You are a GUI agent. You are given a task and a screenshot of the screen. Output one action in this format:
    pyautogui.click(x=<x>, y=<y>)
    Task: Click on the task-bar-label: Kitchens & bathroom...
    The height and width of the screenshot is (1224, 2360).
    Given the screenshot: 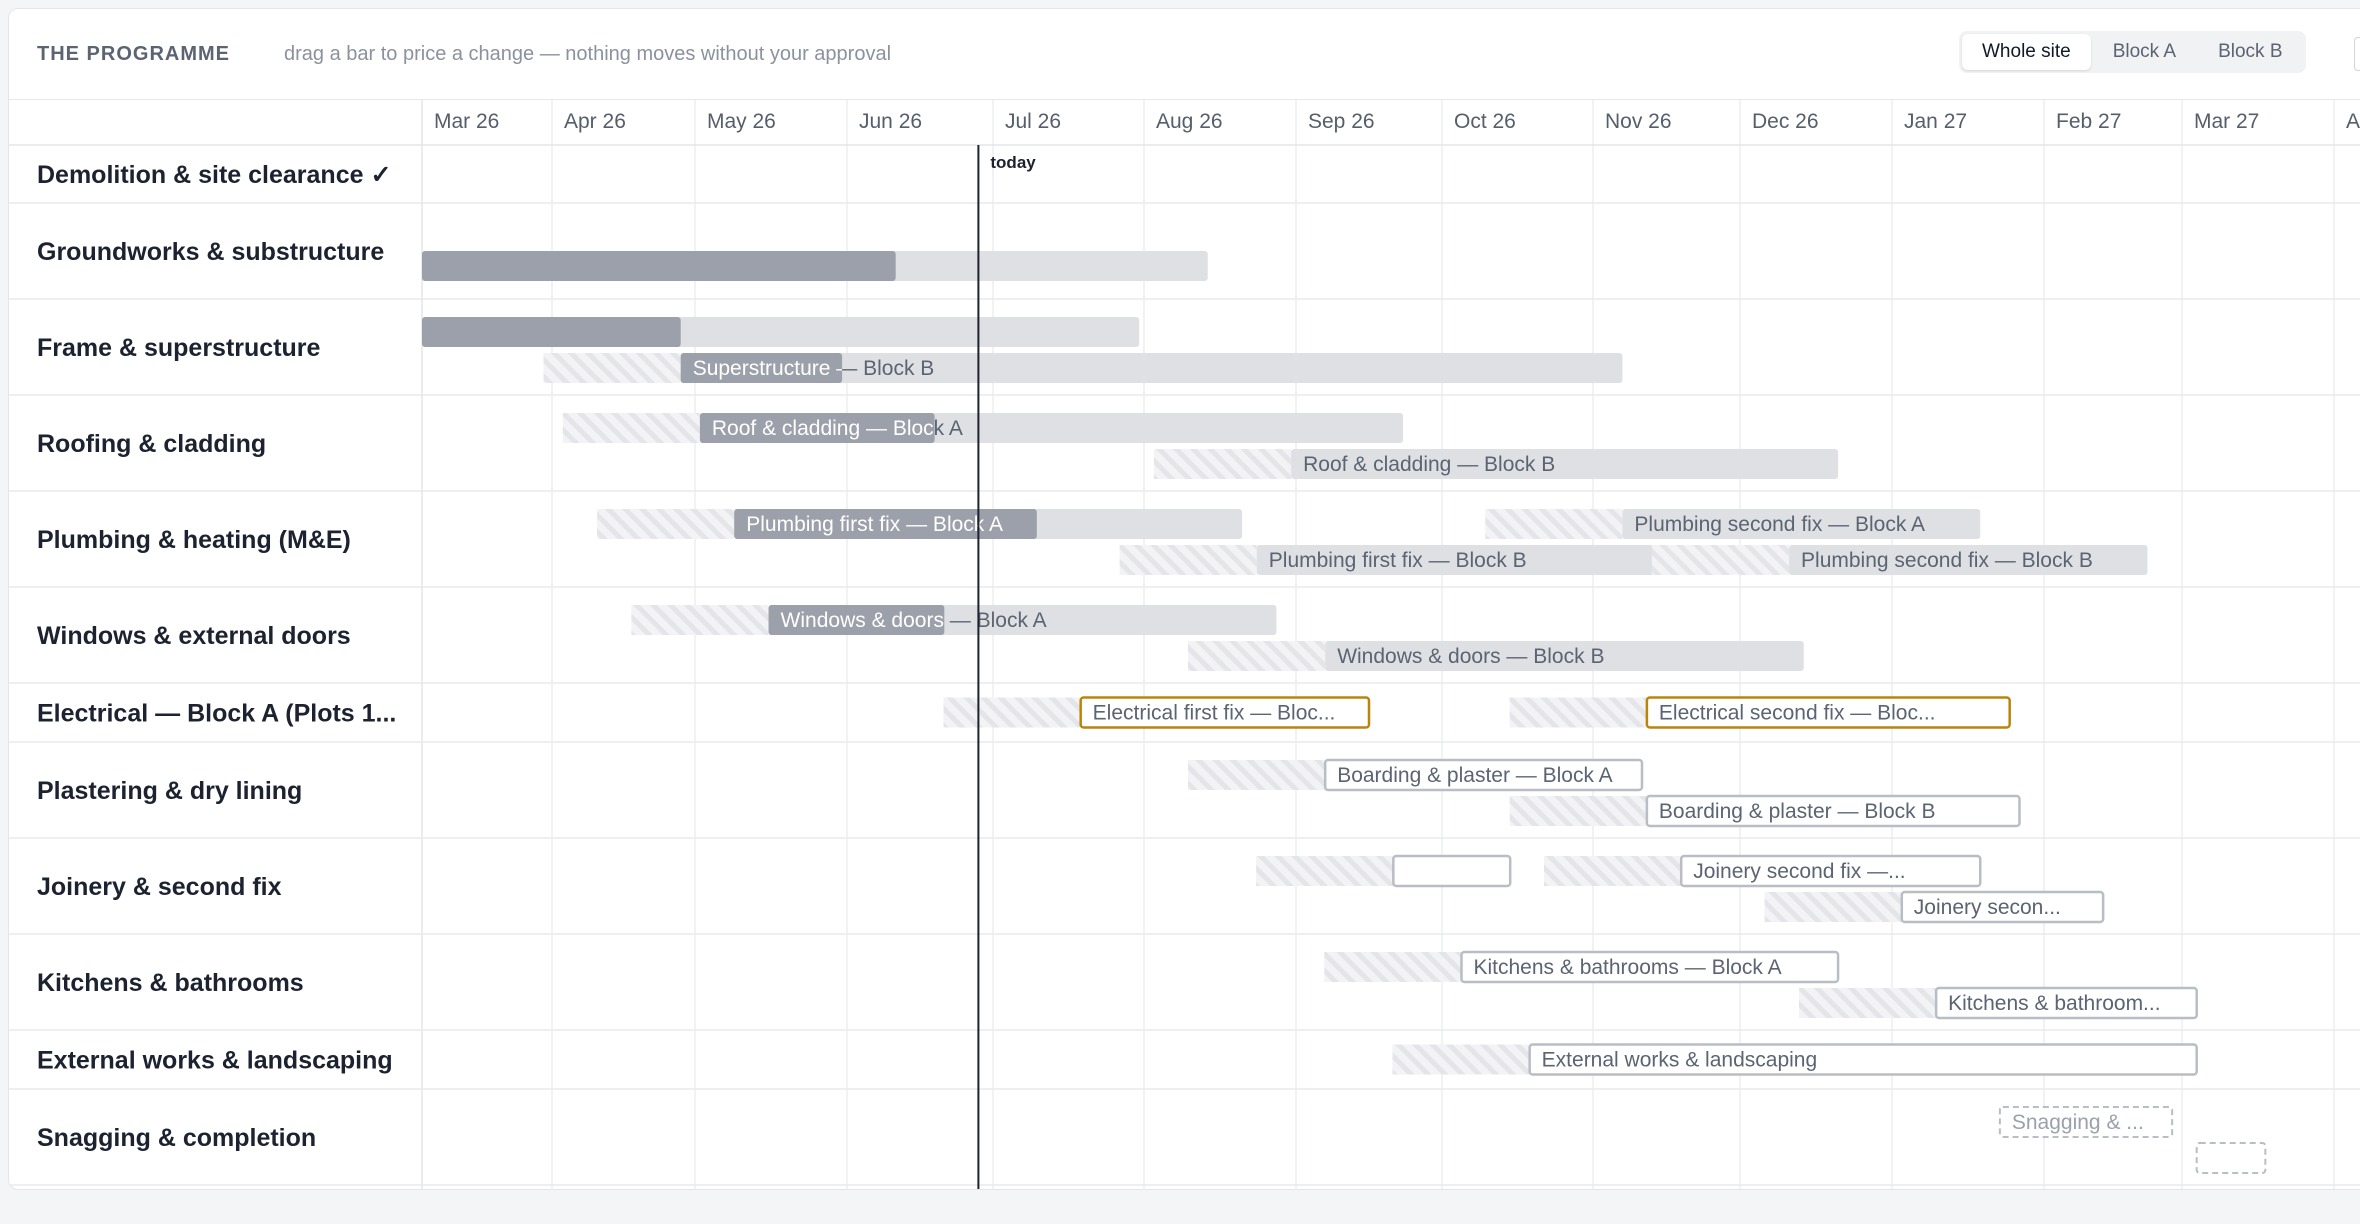 What is the action you would take?
    pyautogui.click(x=2054, y=1003)
    